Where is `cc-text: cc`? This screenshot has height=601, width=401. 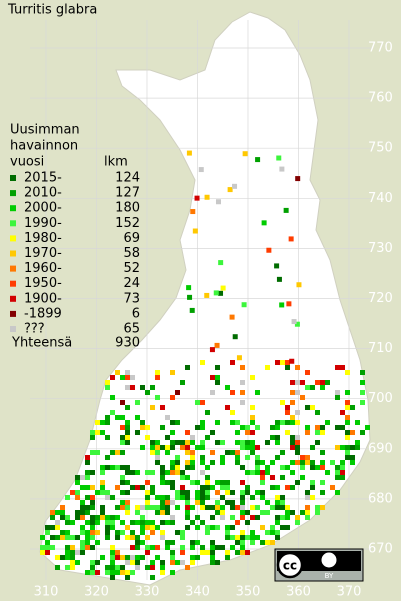 cc-text: cc is located at coordinates (290, 566).